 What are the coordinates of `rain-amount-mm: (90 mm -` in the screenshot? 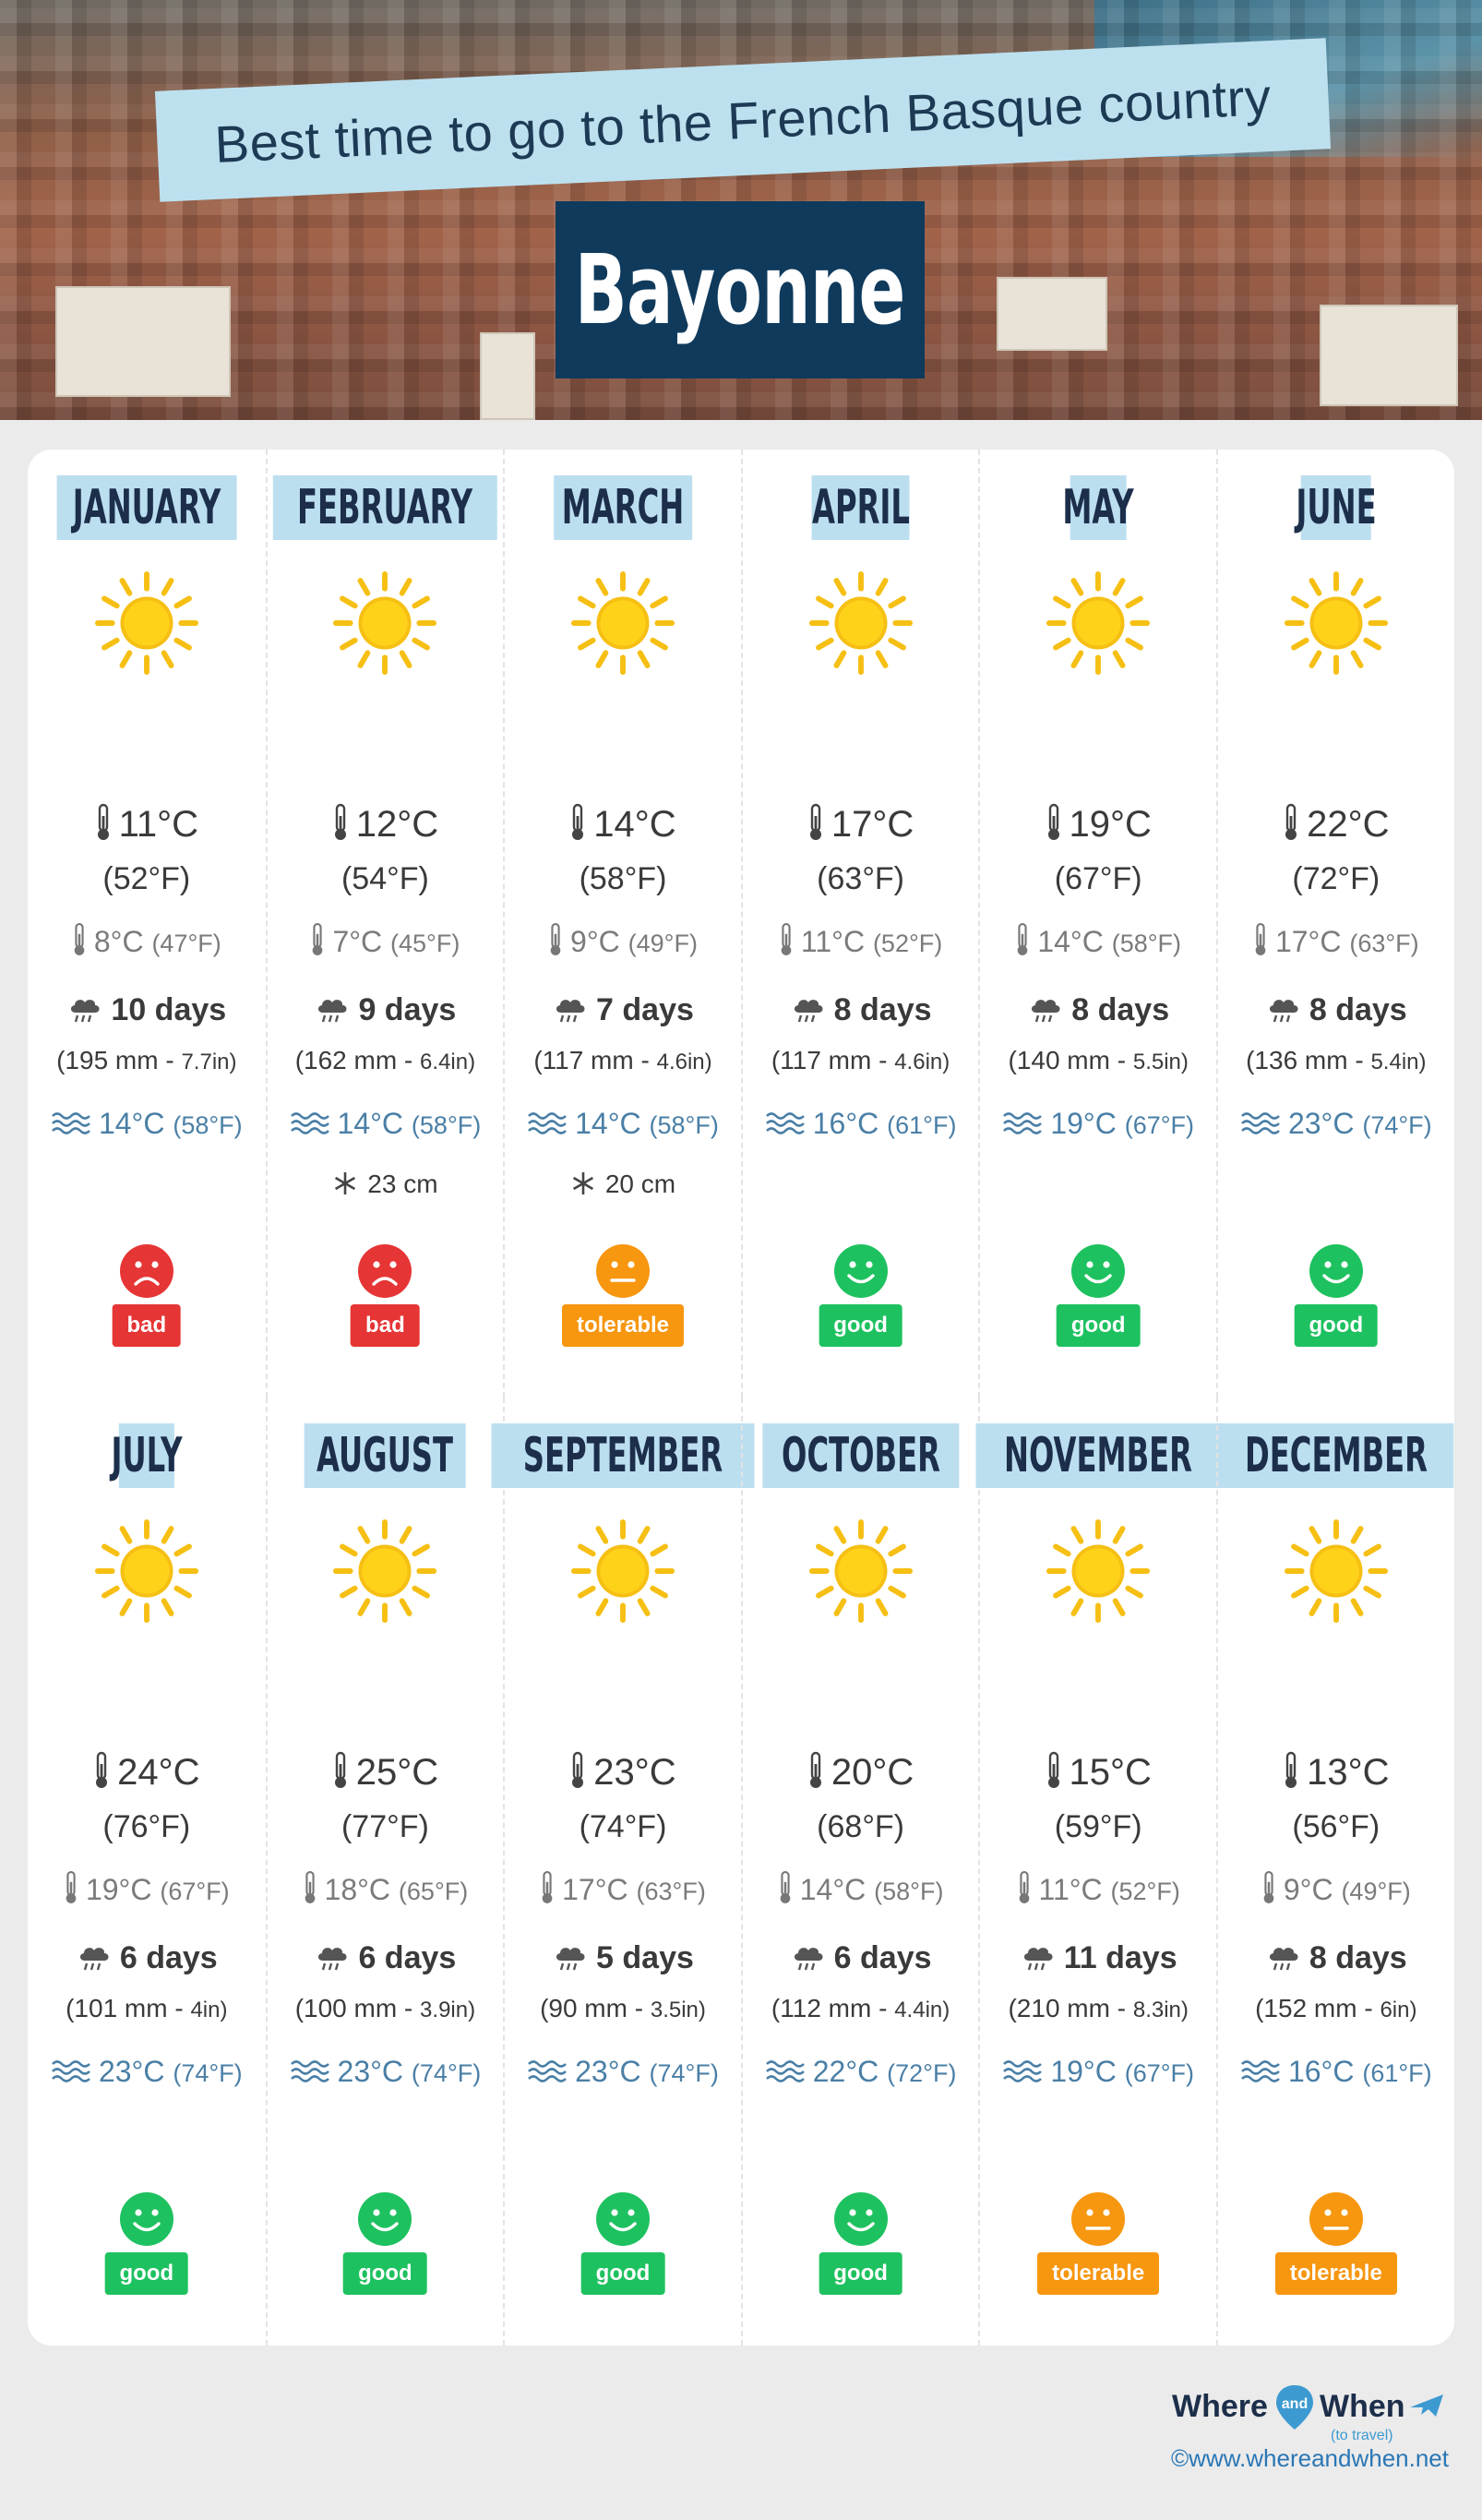 It's located at (595, 2008).